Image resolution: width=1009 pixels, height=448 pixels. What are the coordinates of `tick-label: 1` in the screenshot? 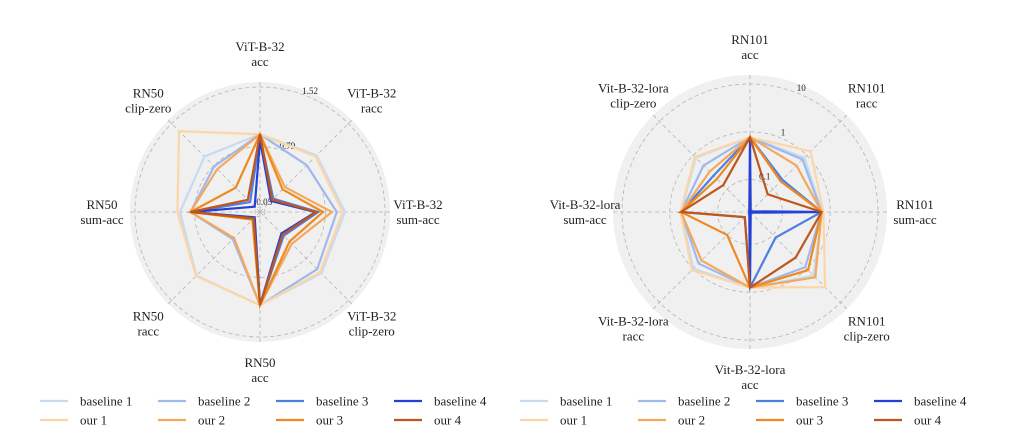 It's located at (783, 132).